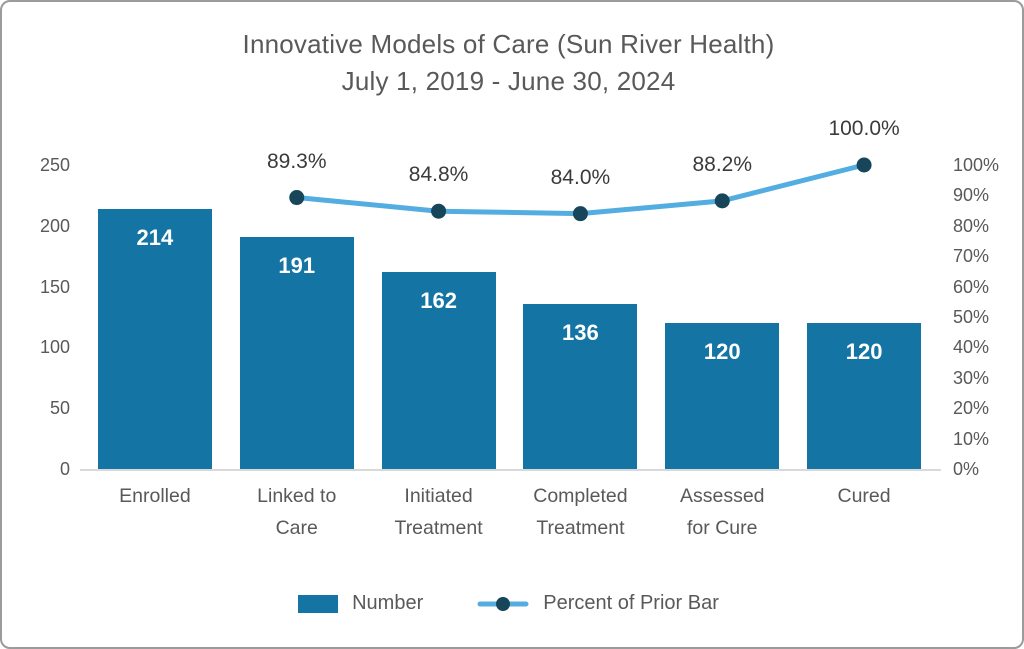  Describe the element at coordinates (438, 300) in the screenshot. I see `bar-value-label: 162` at that location.